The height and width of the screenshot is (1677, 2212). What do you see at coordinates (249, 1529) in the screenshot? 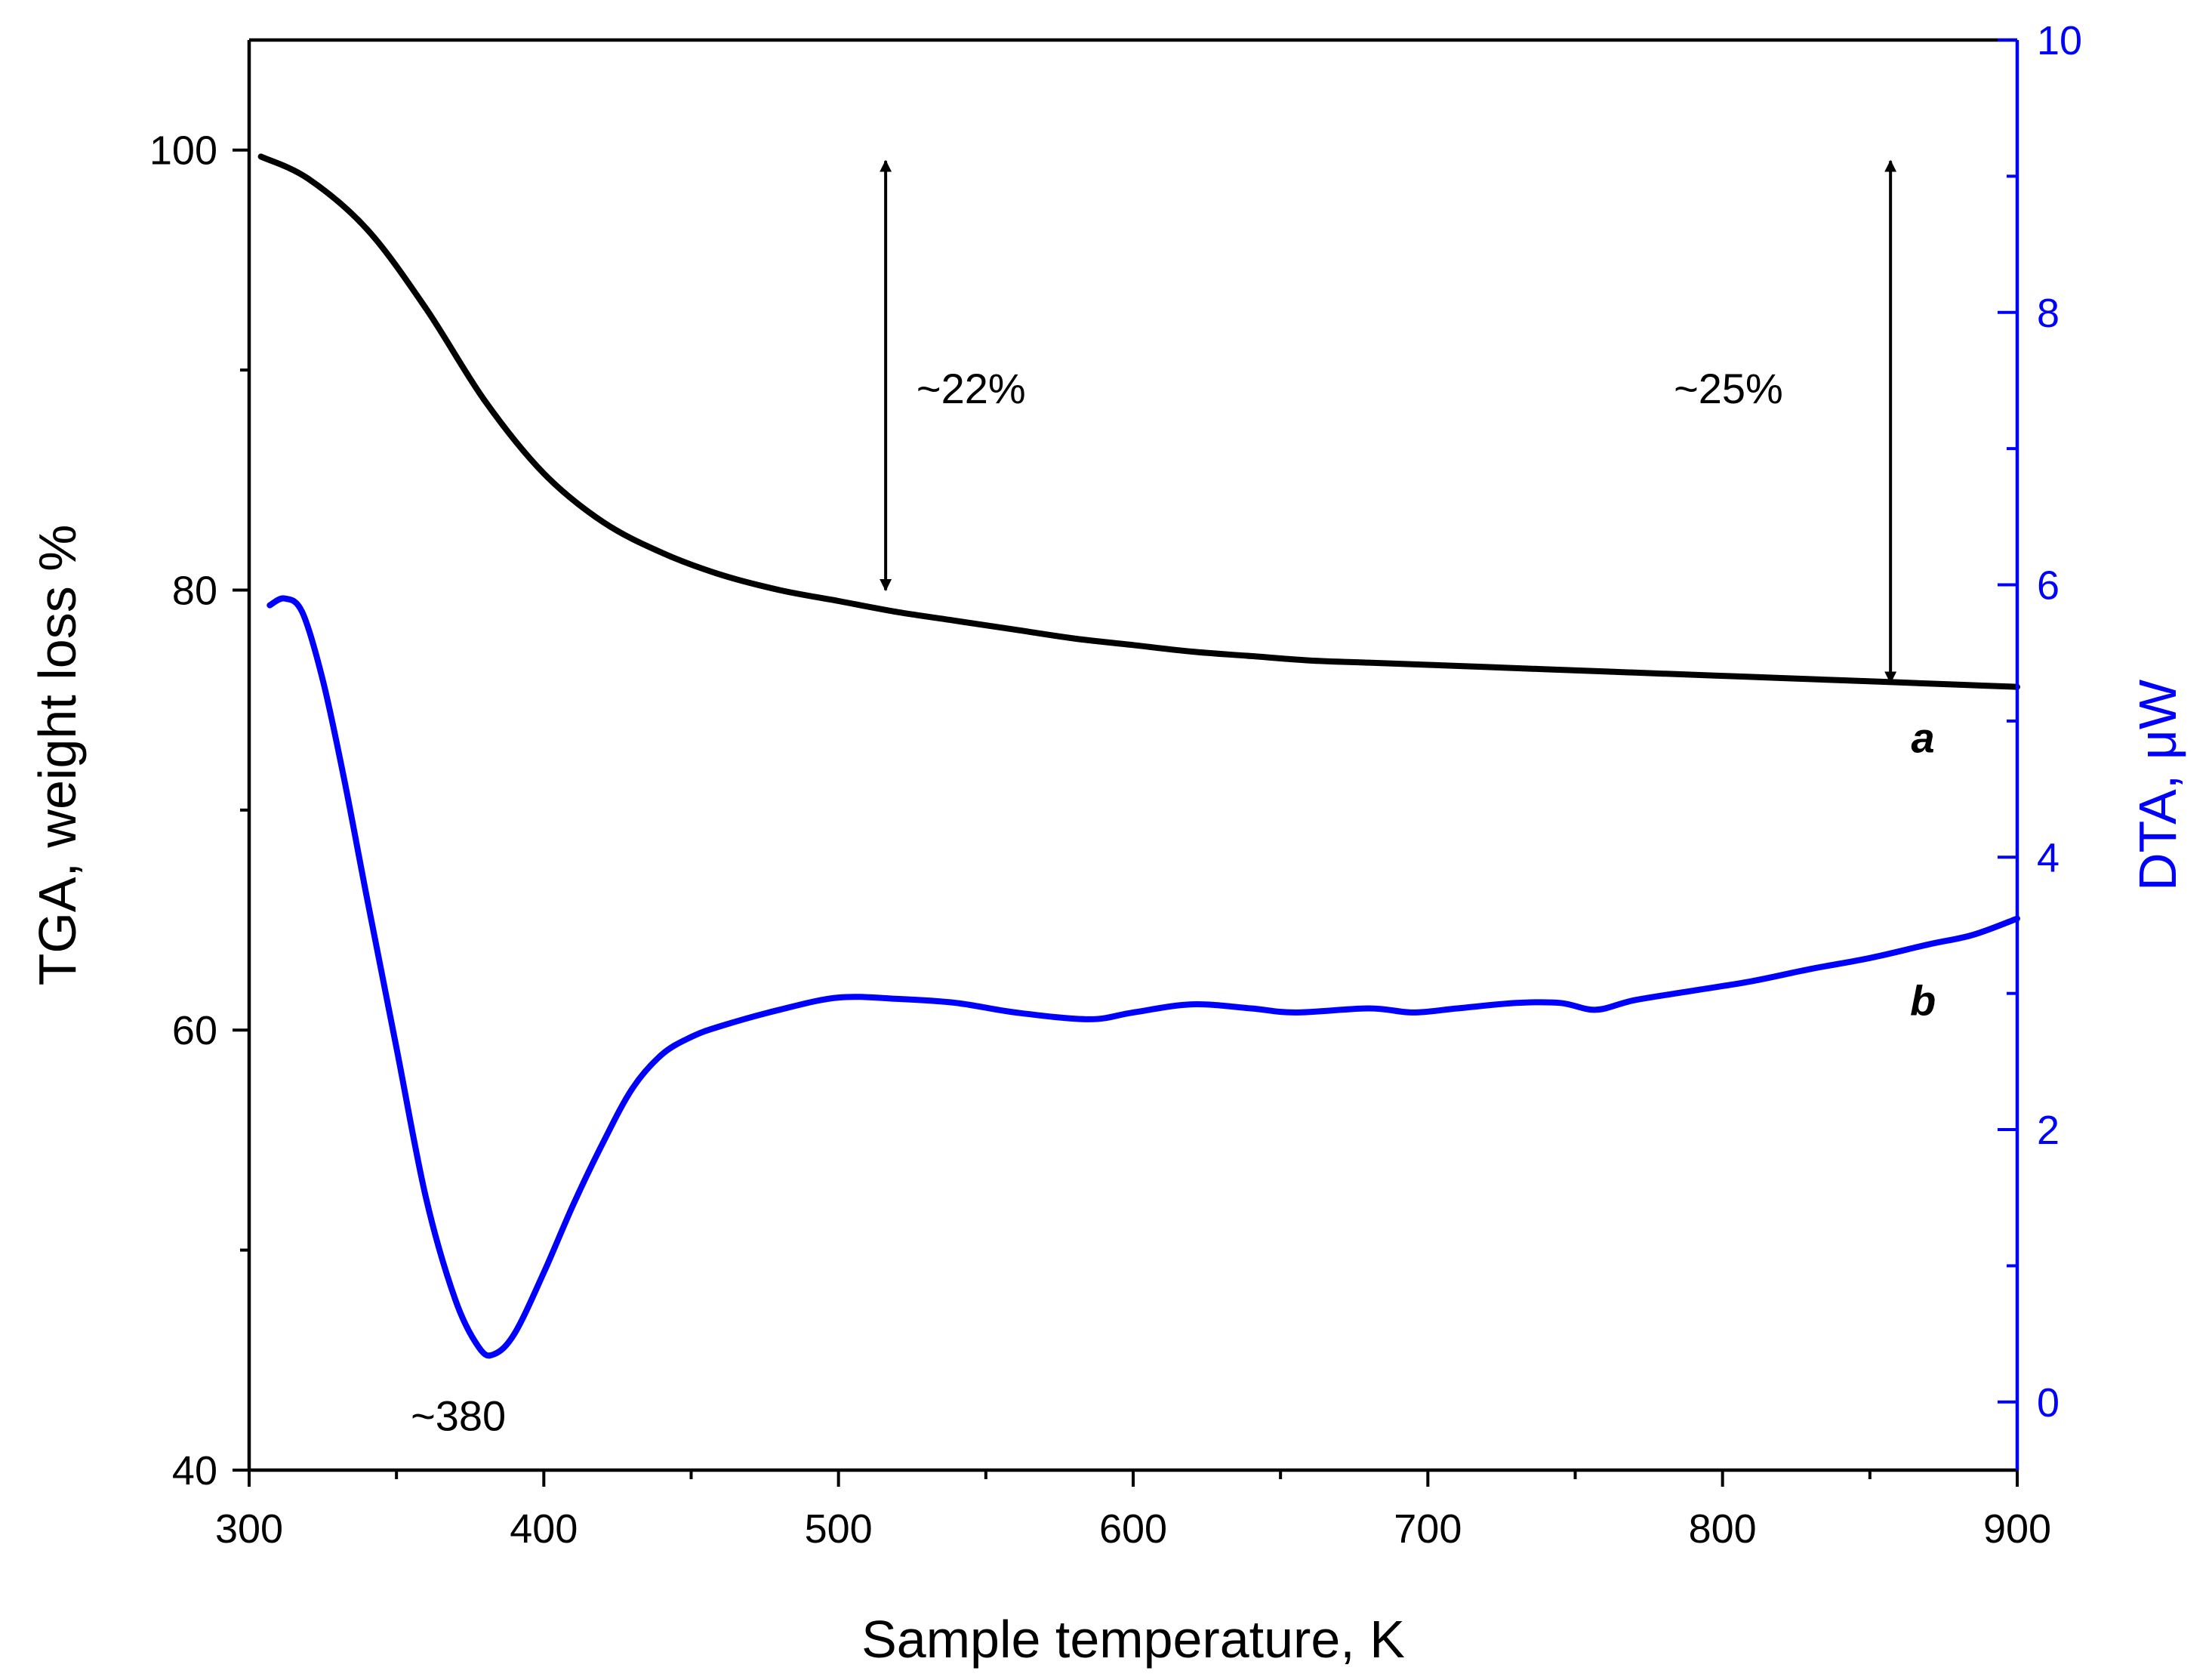
I see `x-tick-label: 300` at bounding box center [249, 1529].